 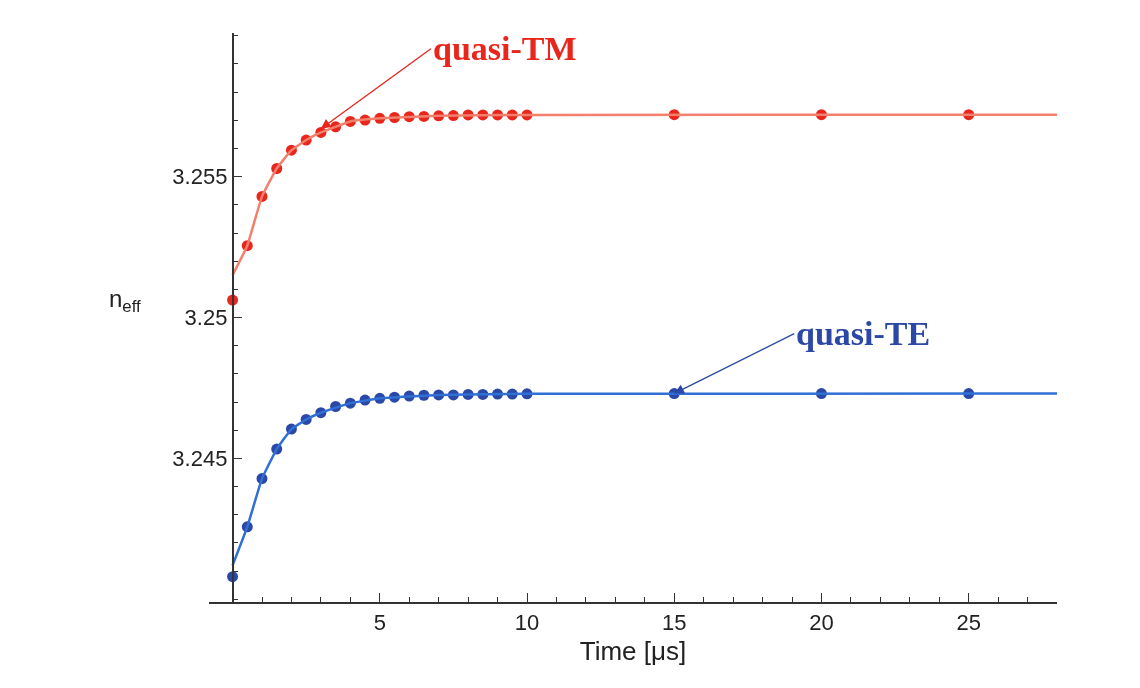 I want to click on x-tick-label: 25, so click(x=968, y=623).